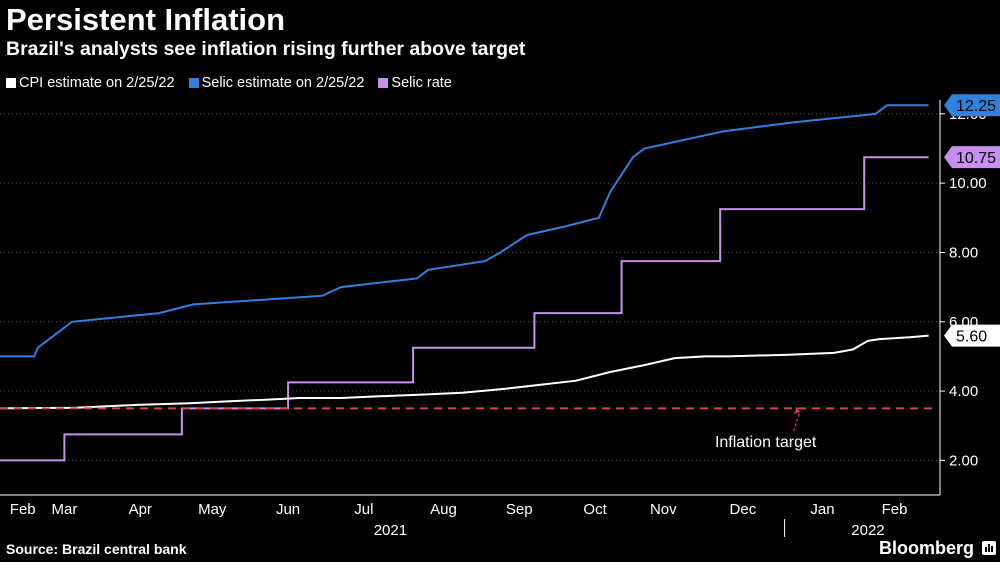  Describe the element at coordinates (443, 509) in the screenshot. I see `x-tick-label-6: Aug` at that location.